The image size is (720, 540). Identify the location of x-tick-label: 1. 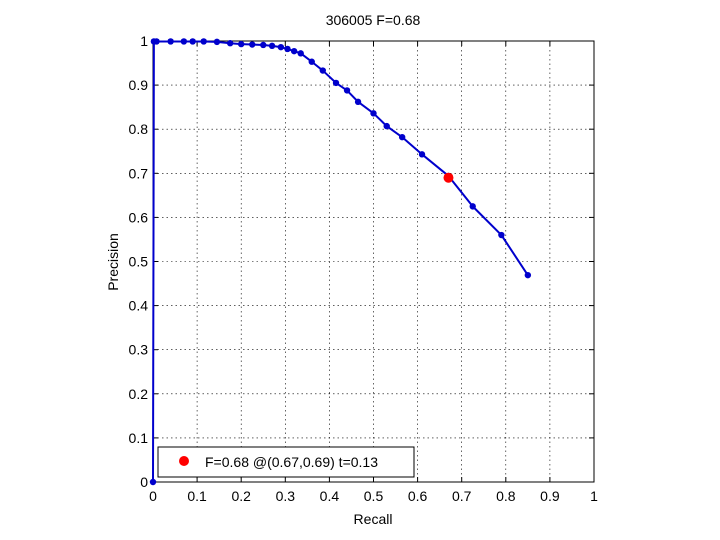
(594, 496).